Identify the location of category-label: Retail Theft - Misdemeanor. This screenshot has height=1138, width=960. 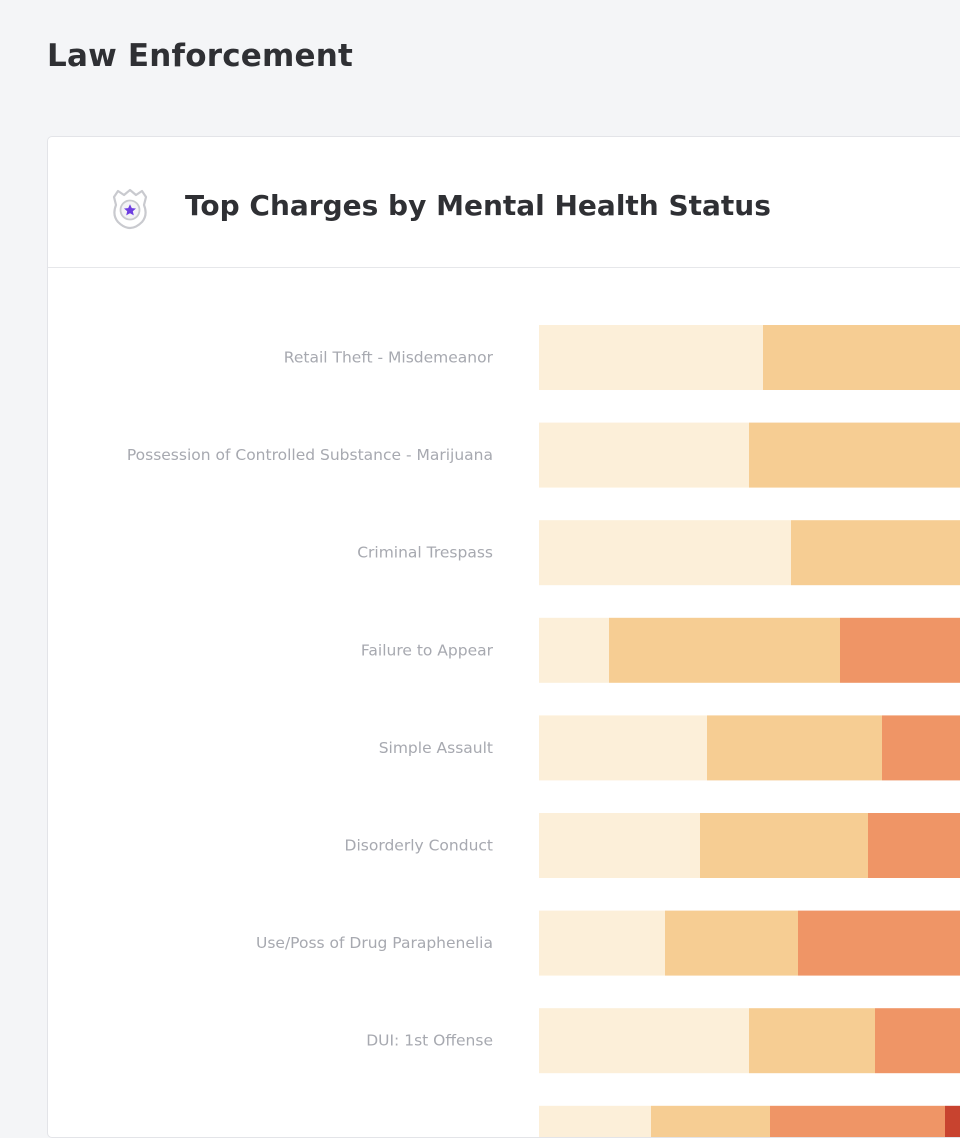
(389, 358).